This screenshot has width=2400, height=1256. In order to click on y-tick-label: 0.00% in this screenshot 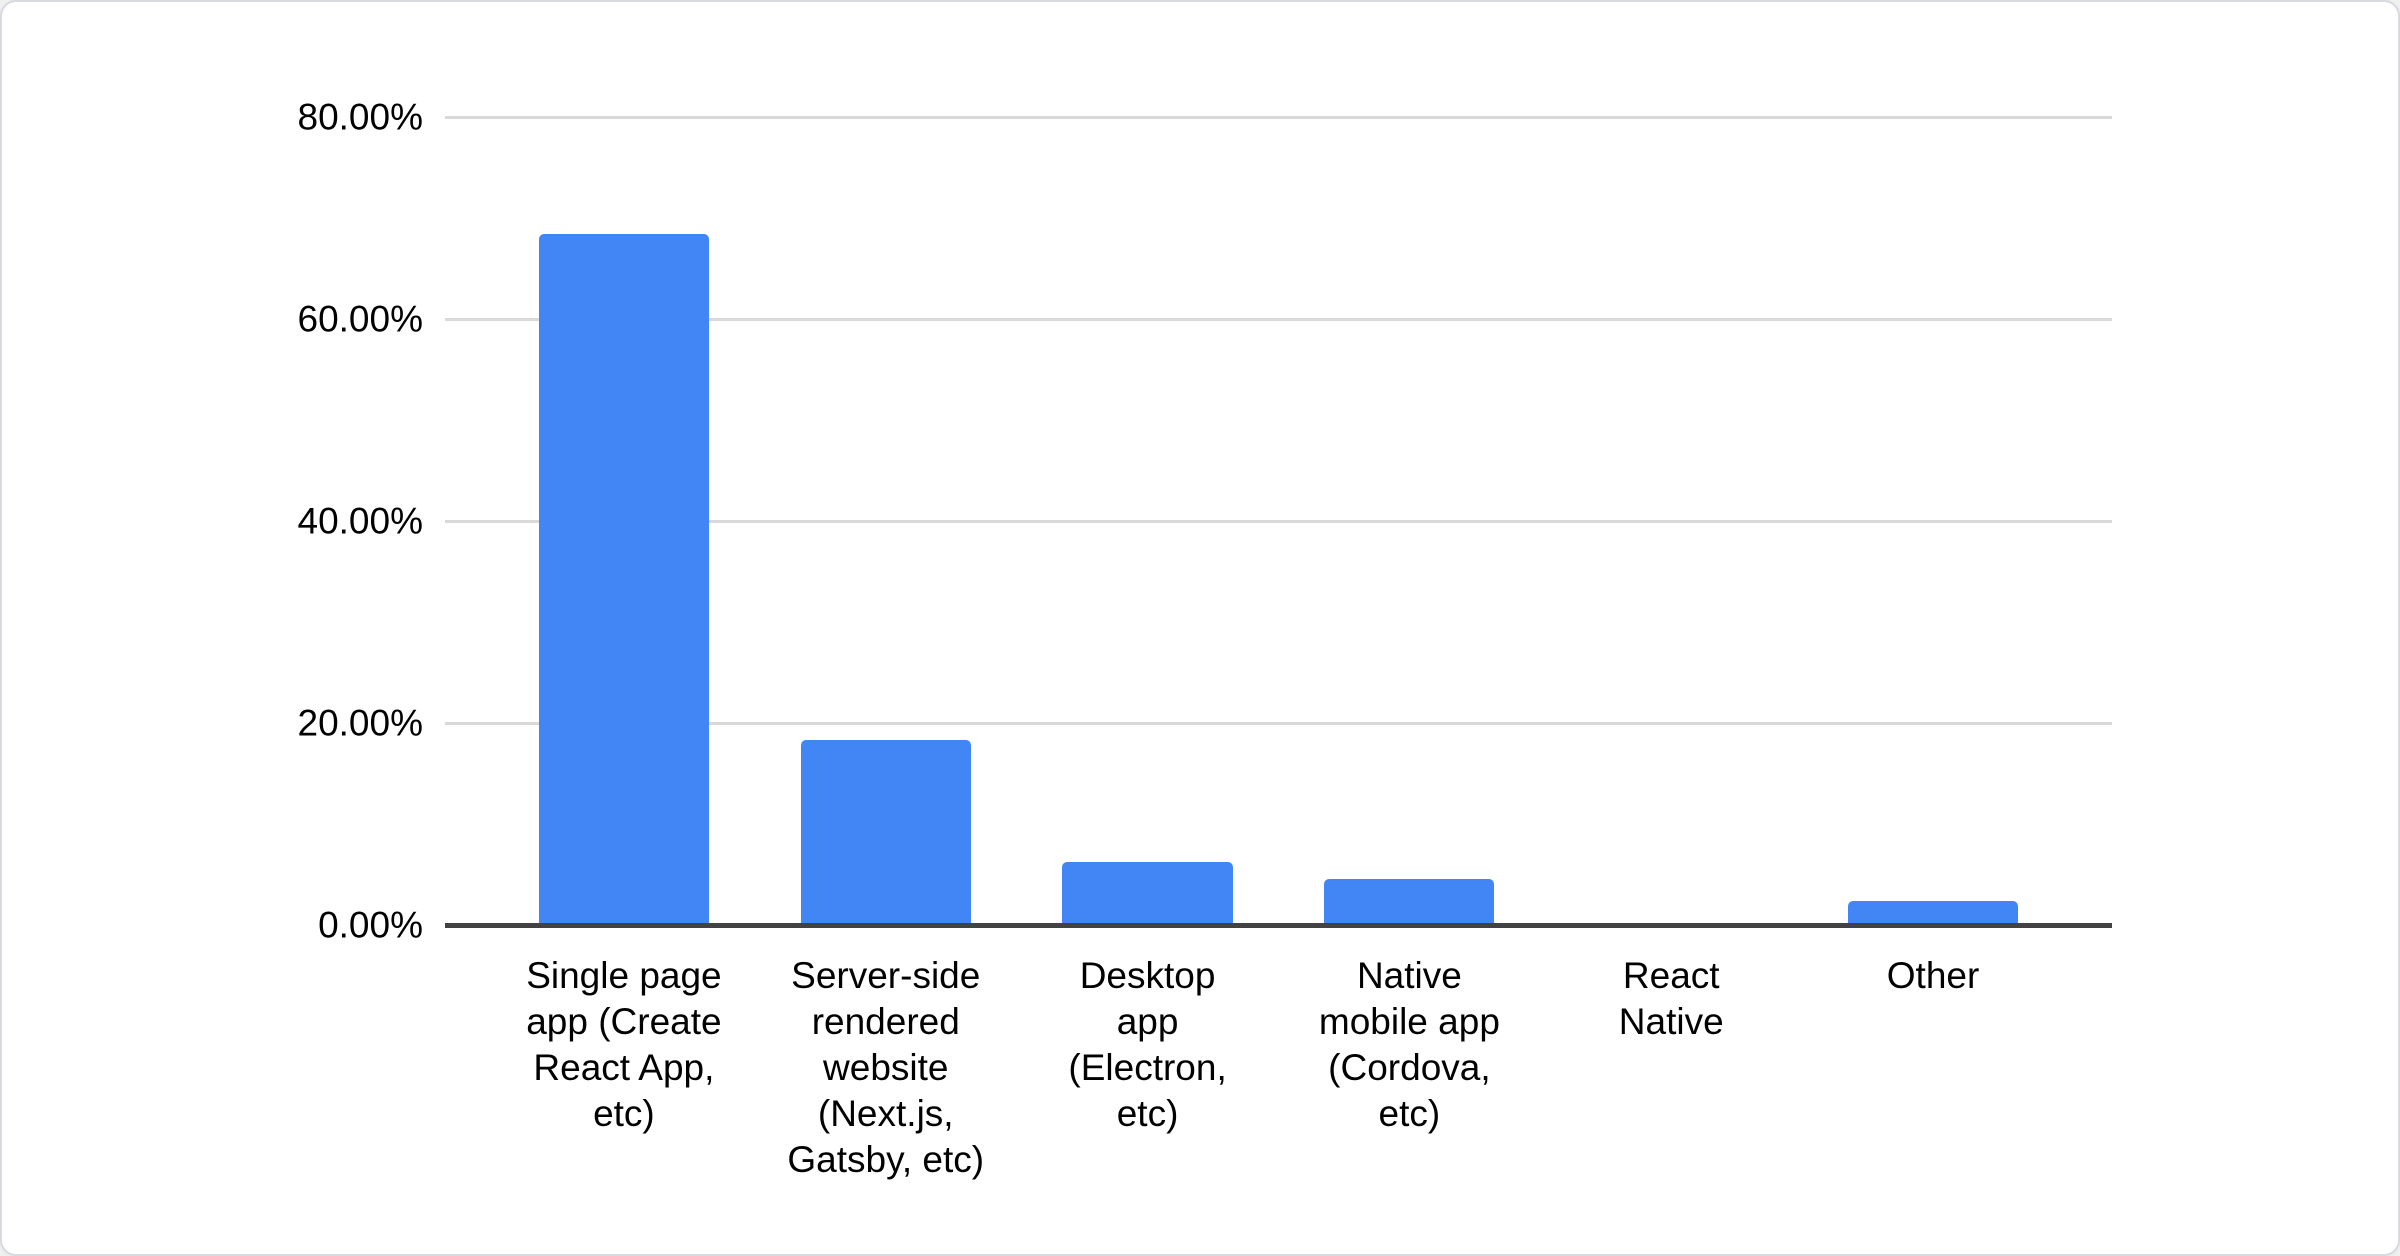, I will do `click(370, 925)`.